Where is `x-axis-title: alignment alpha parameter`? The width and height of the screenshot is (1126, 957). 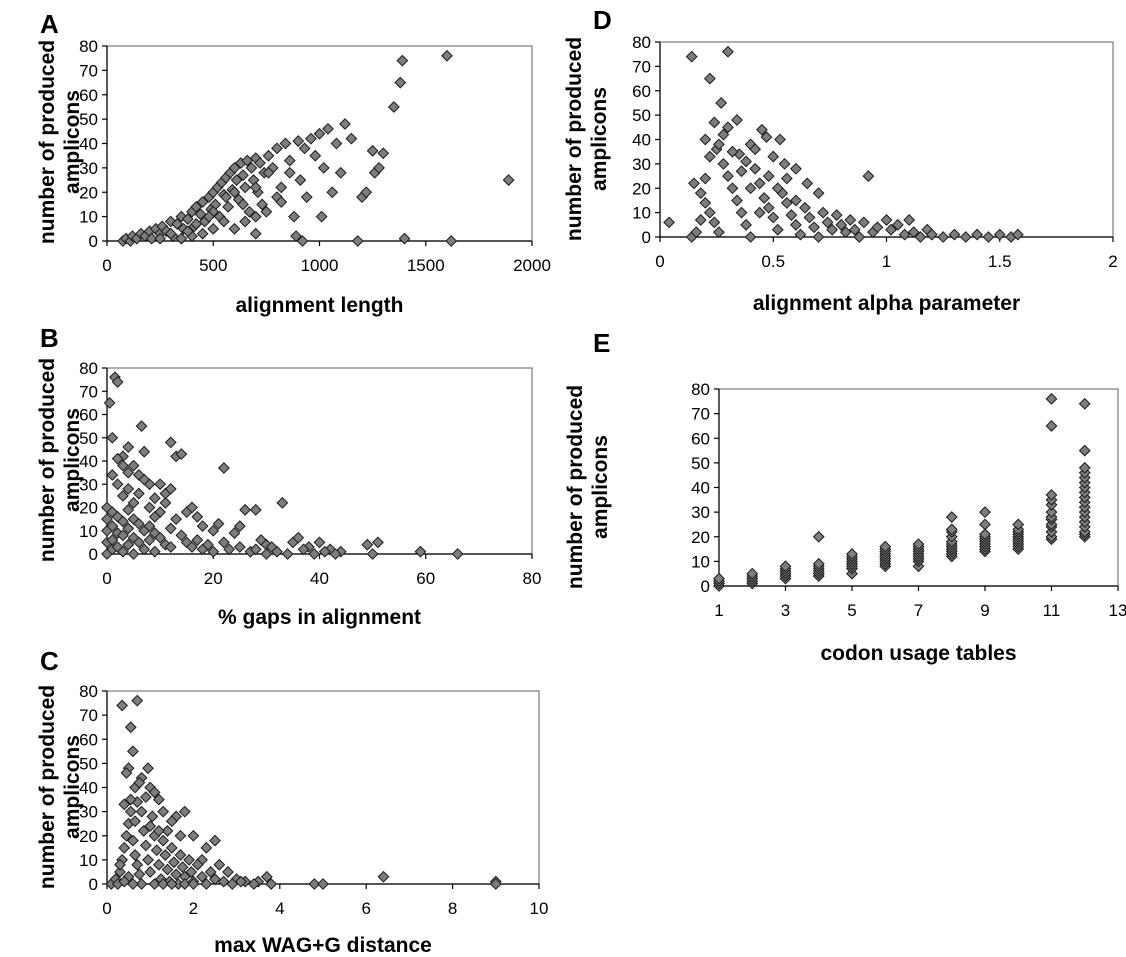
x-axis-title: alignment alpha parameter is located at coordinates (886, 303).